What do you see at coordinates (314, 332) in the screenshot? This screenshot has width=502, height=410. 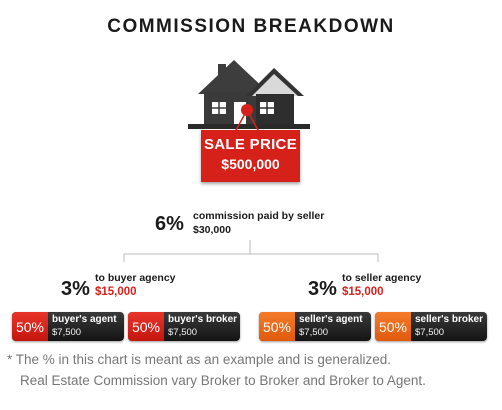 I see `sellers-agent-amount: $7,500` at bounding box center [314, 332].